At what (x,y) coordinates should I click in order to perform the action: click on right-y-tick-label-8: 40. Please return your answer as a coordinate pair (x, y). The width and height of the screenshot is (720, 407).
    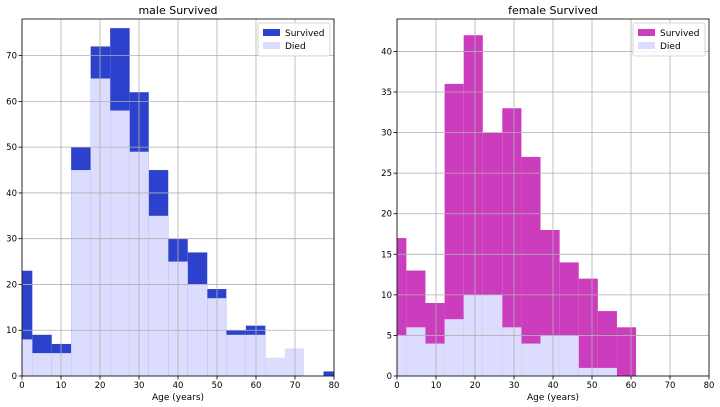
    Looking at the image, I should click on (386, 52).